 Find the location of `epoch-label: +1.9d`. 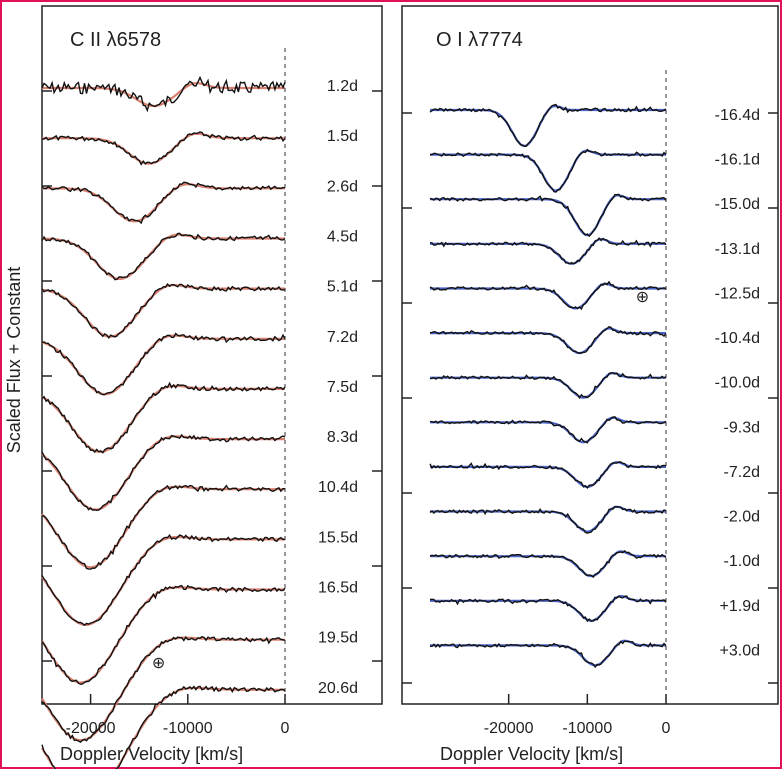

epoch-label: +1.9d is located at coordinates (740, 606).